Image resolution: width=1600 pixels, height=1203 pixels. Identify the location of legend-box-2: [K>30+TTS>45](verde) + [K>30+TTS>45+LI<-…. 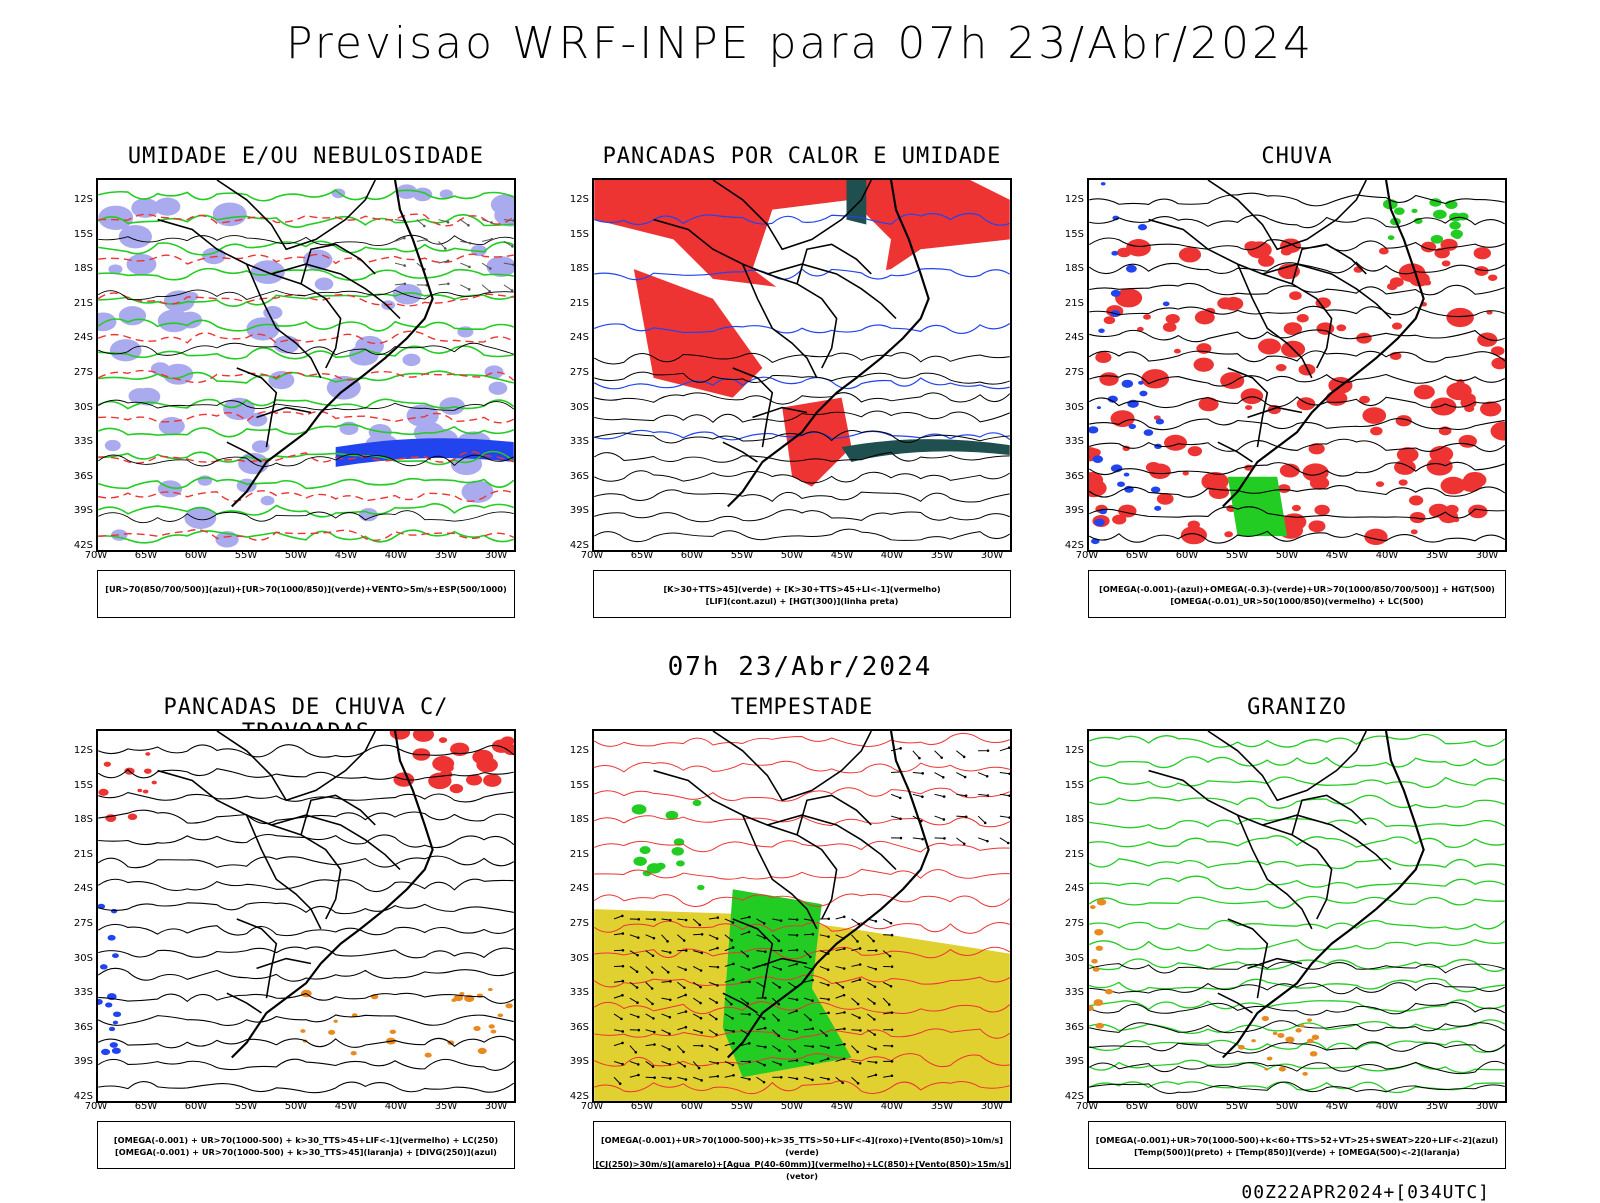
(802, 594).